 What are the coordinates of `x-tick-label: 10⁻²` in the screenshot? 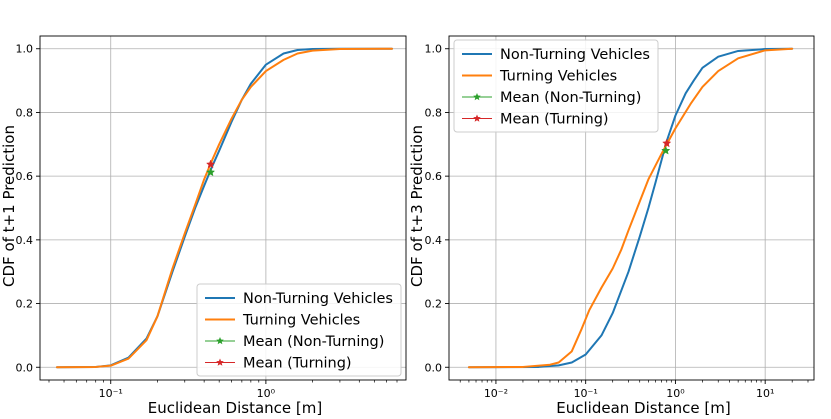 It's located at (496, 393).